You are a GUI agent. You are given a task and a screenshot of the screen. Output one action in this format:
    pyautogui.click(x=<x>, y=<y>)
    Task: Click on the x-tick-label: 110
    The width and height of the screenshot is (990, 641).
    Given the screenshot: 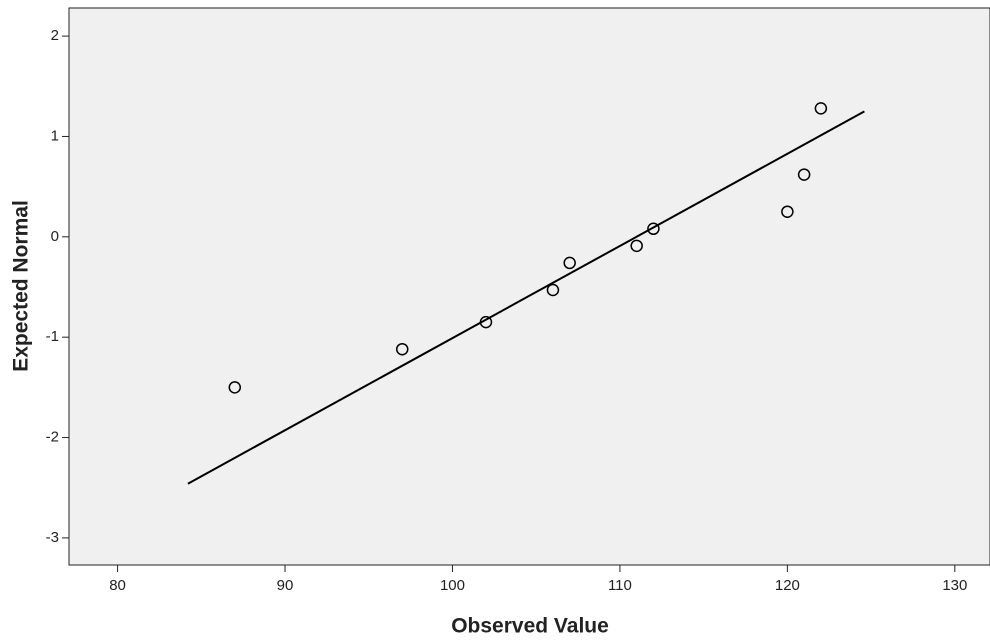 What is the action you would take?
    pyautogui.click(x=620, y=585)
    